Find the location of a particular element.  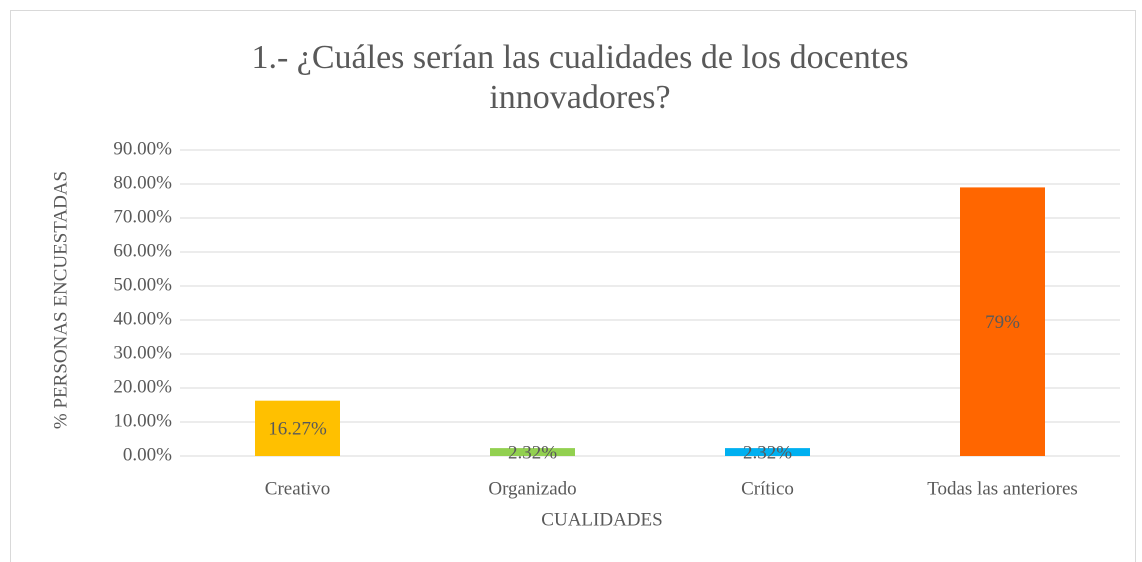

x-tick-label: Creativo is located at coordinates (297, 488).